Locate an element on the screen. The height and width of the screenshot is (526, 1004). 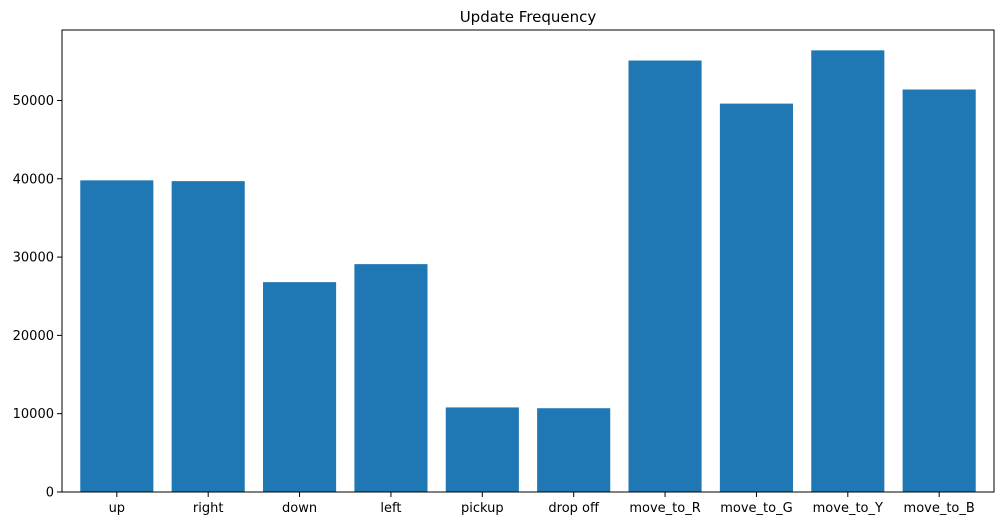
x-tick-label: pickup is located at coordinates (482, 508).